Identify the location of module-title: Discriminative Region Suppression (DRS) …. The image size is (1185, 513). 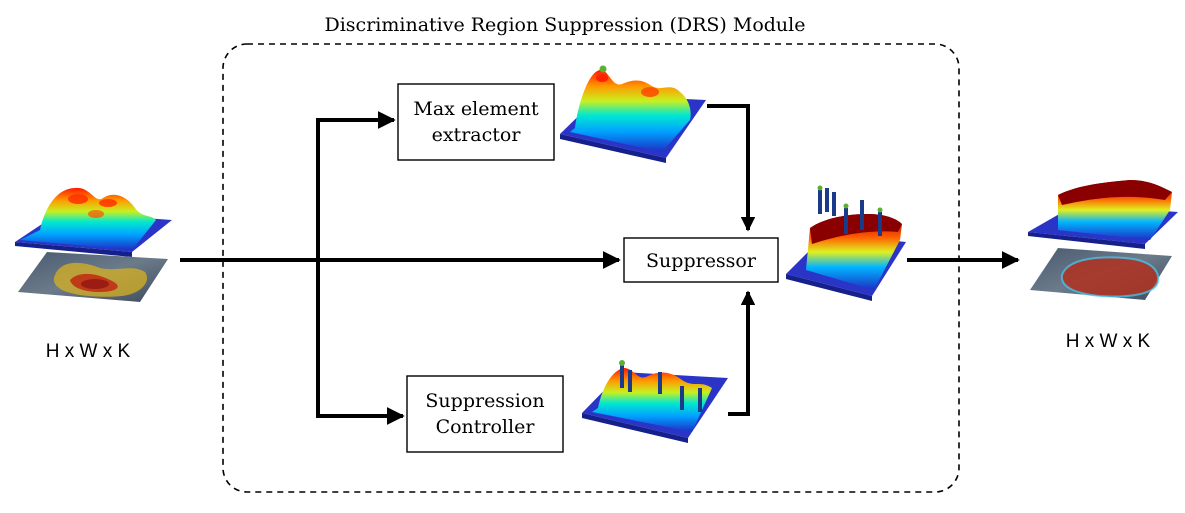
(565, 25).